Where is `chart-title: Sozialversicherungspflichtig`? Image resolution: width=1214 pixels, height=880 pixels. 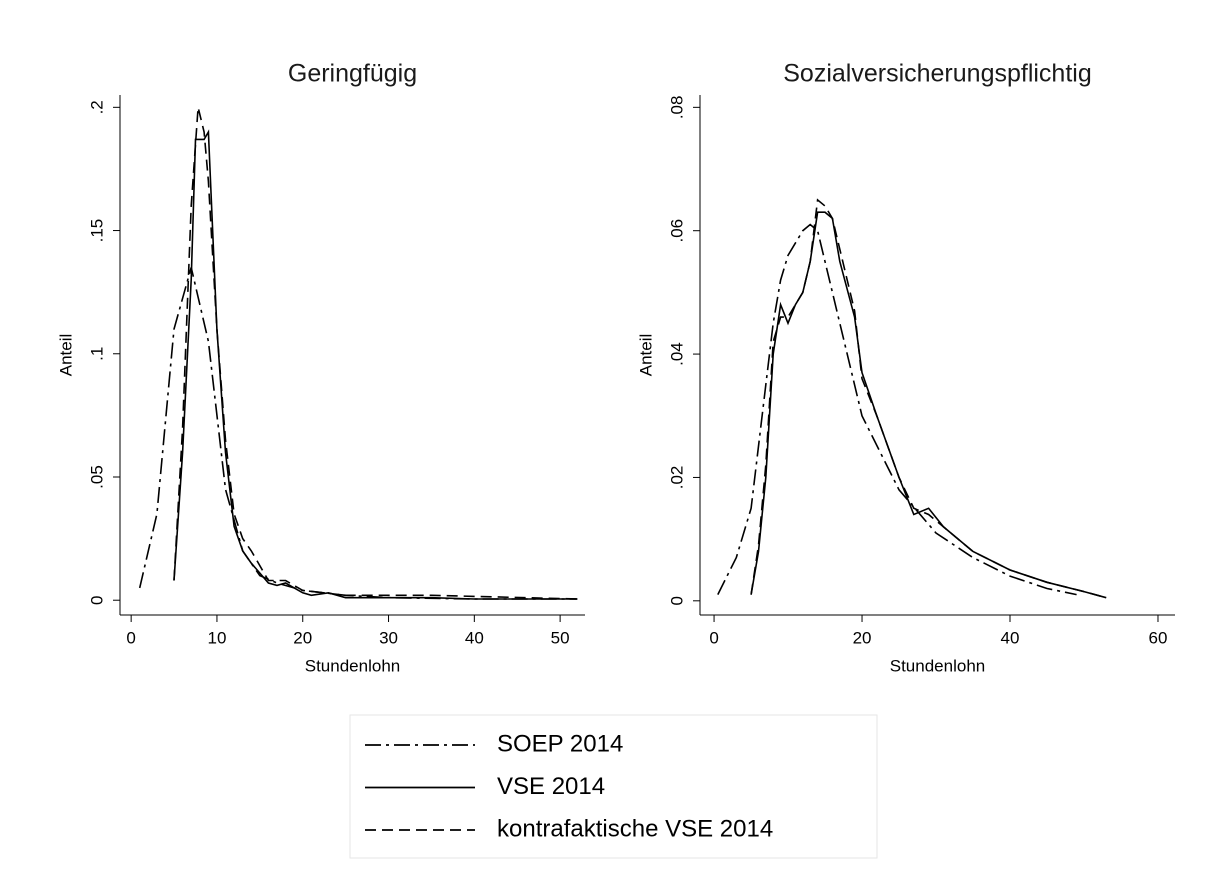 chart-title: Sozialversicherungspflichtig is located at coordinates (937, 74).